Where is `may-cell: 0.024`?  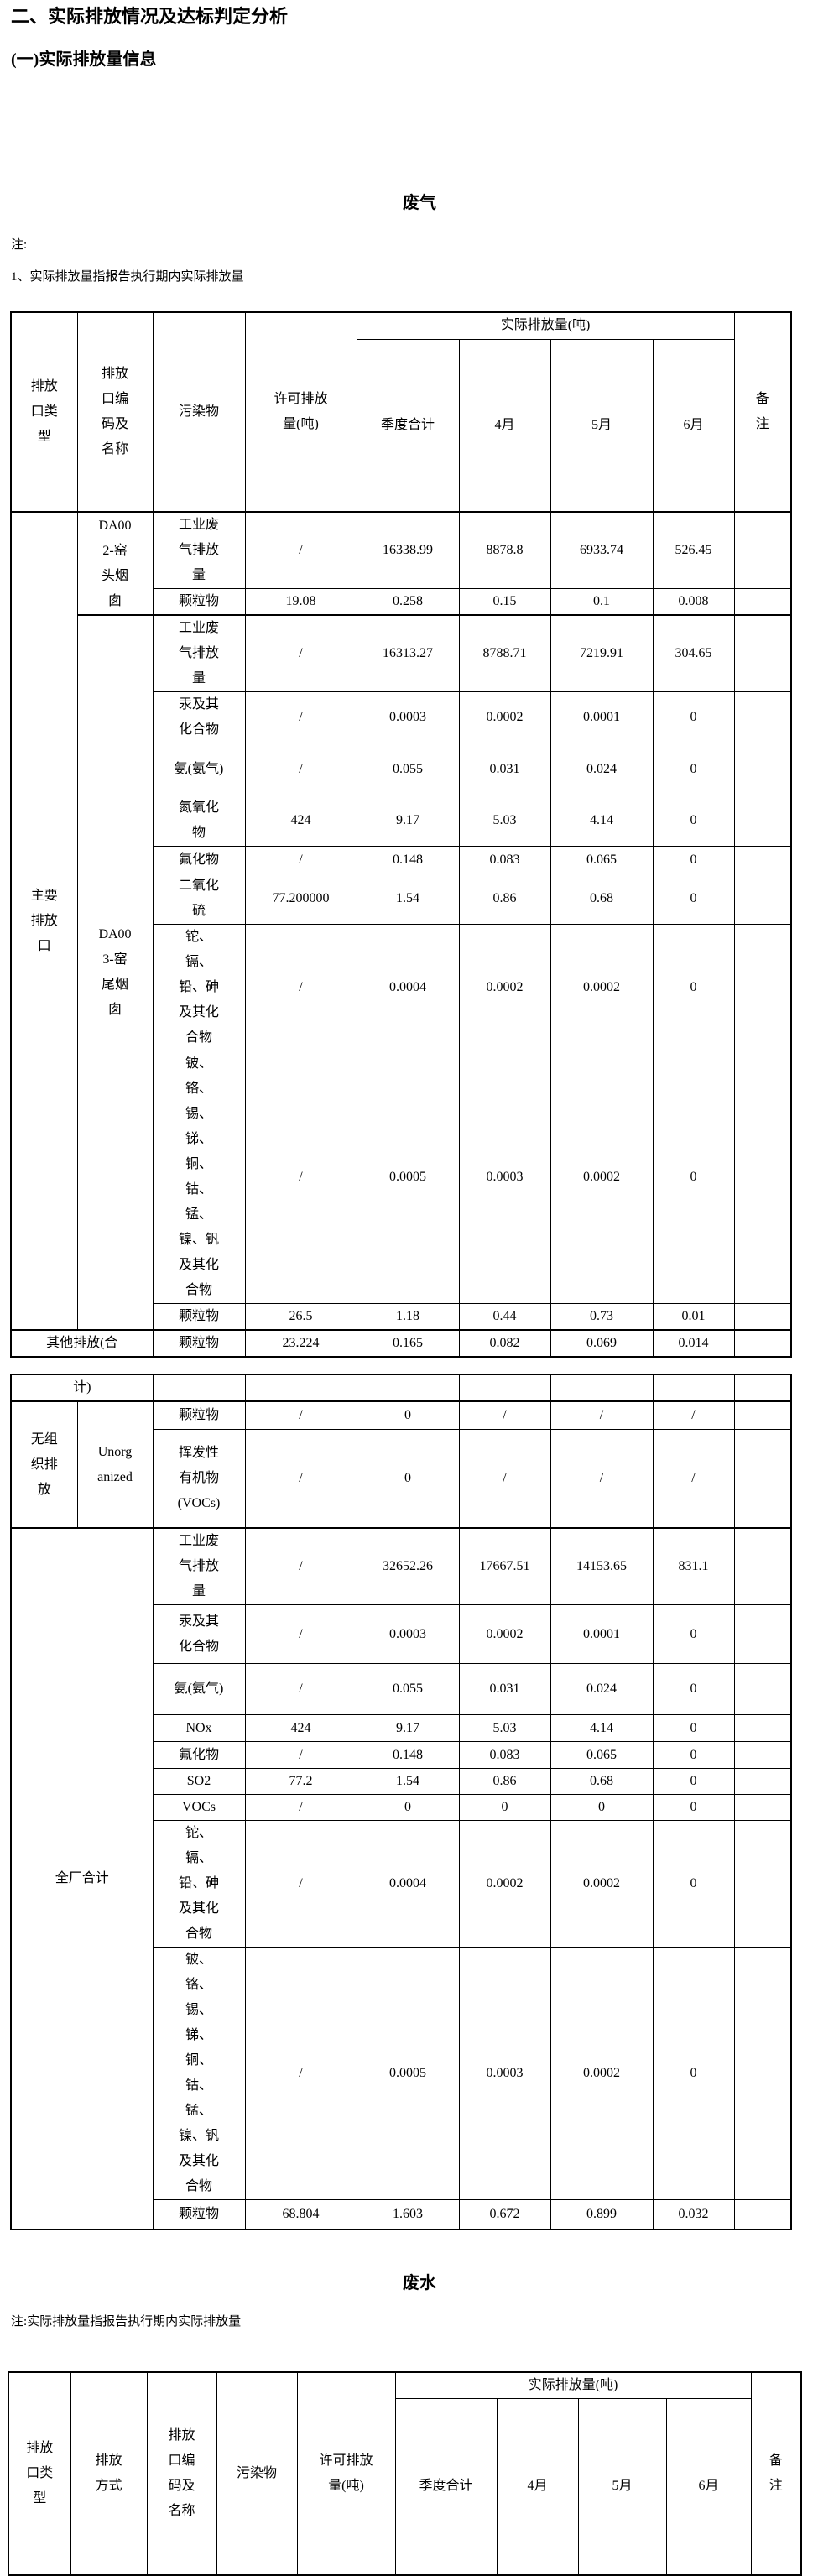
may-cell: 0.024 is located at coordinates (602, 769).